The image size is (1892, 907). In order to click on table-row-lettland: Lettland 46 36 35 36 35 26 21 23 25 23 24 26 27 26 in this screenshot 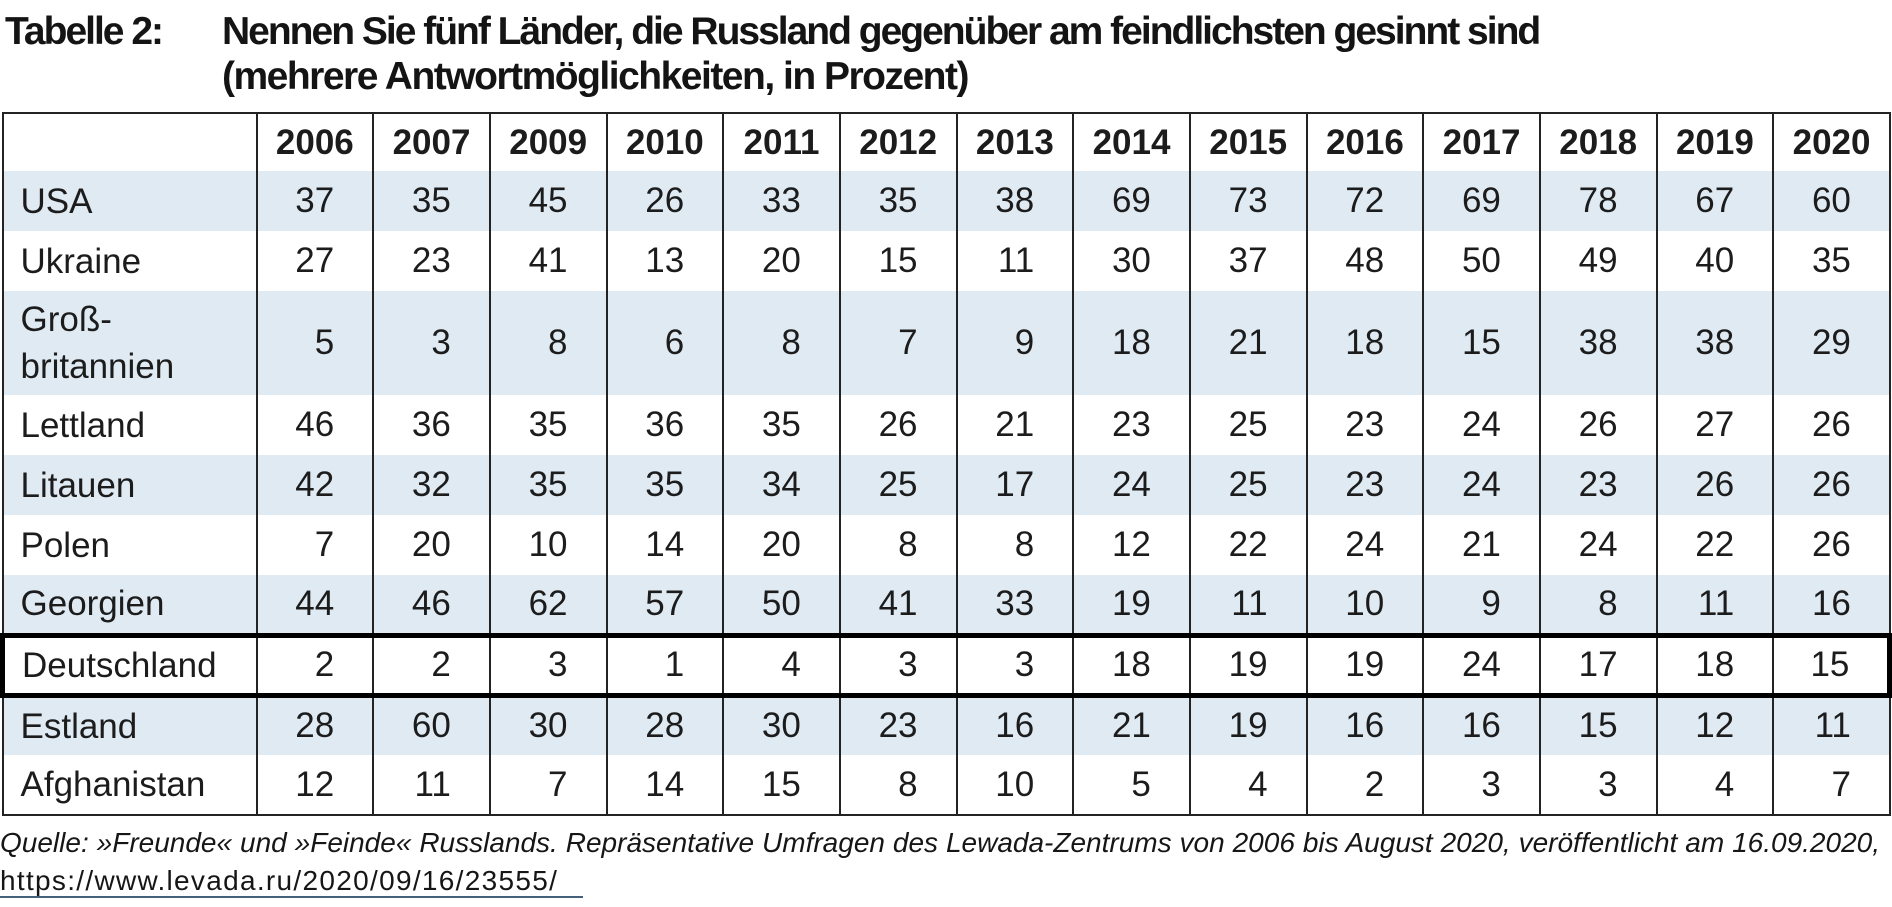, I will do `click(946, 425)`.